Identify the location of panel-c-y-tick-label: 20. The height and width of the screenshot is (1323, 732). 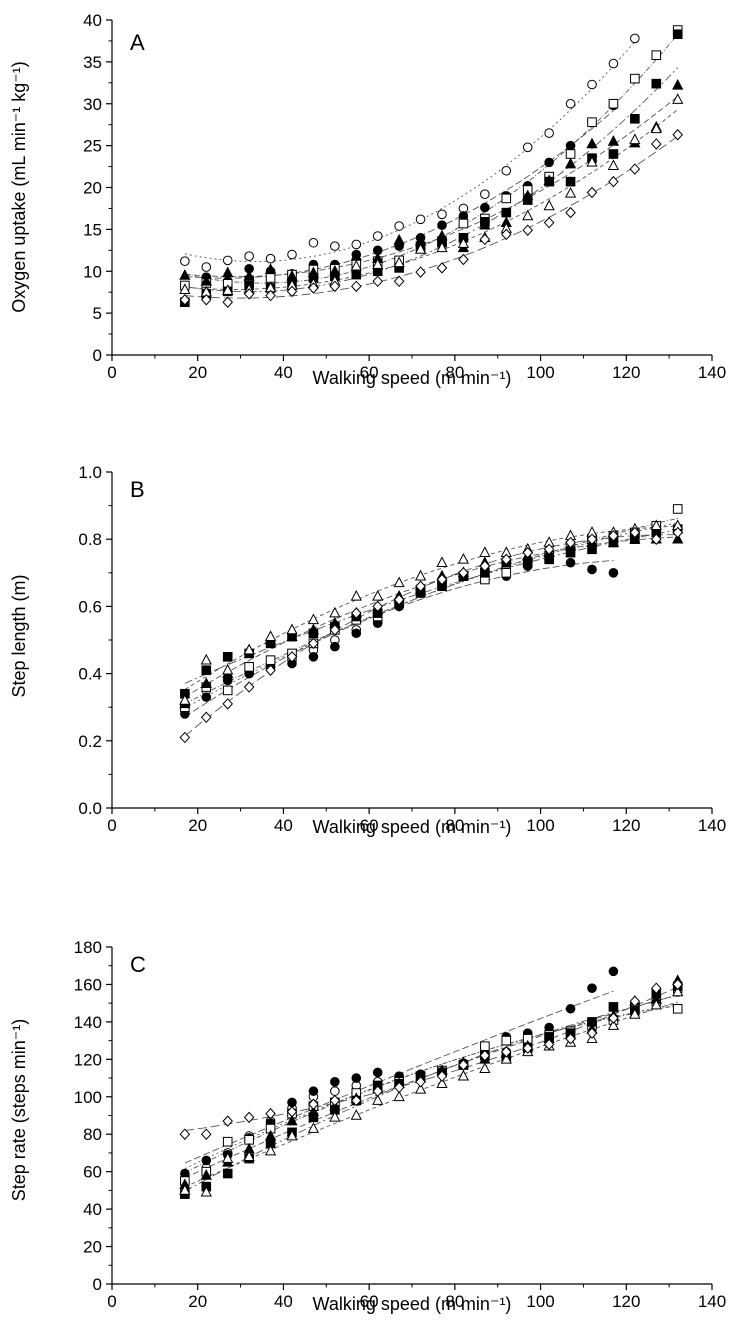
(92, 1247).